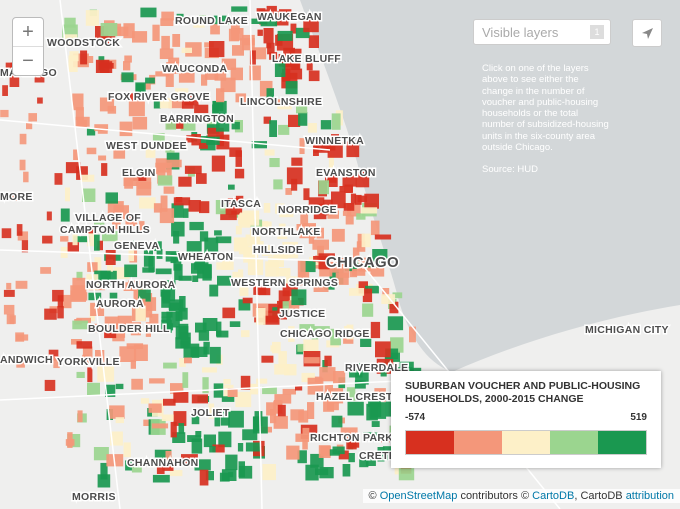 Image resolution: width=680 pixels, height=509 pixels. I want to click on zoom-in: +, so click(28, 32).